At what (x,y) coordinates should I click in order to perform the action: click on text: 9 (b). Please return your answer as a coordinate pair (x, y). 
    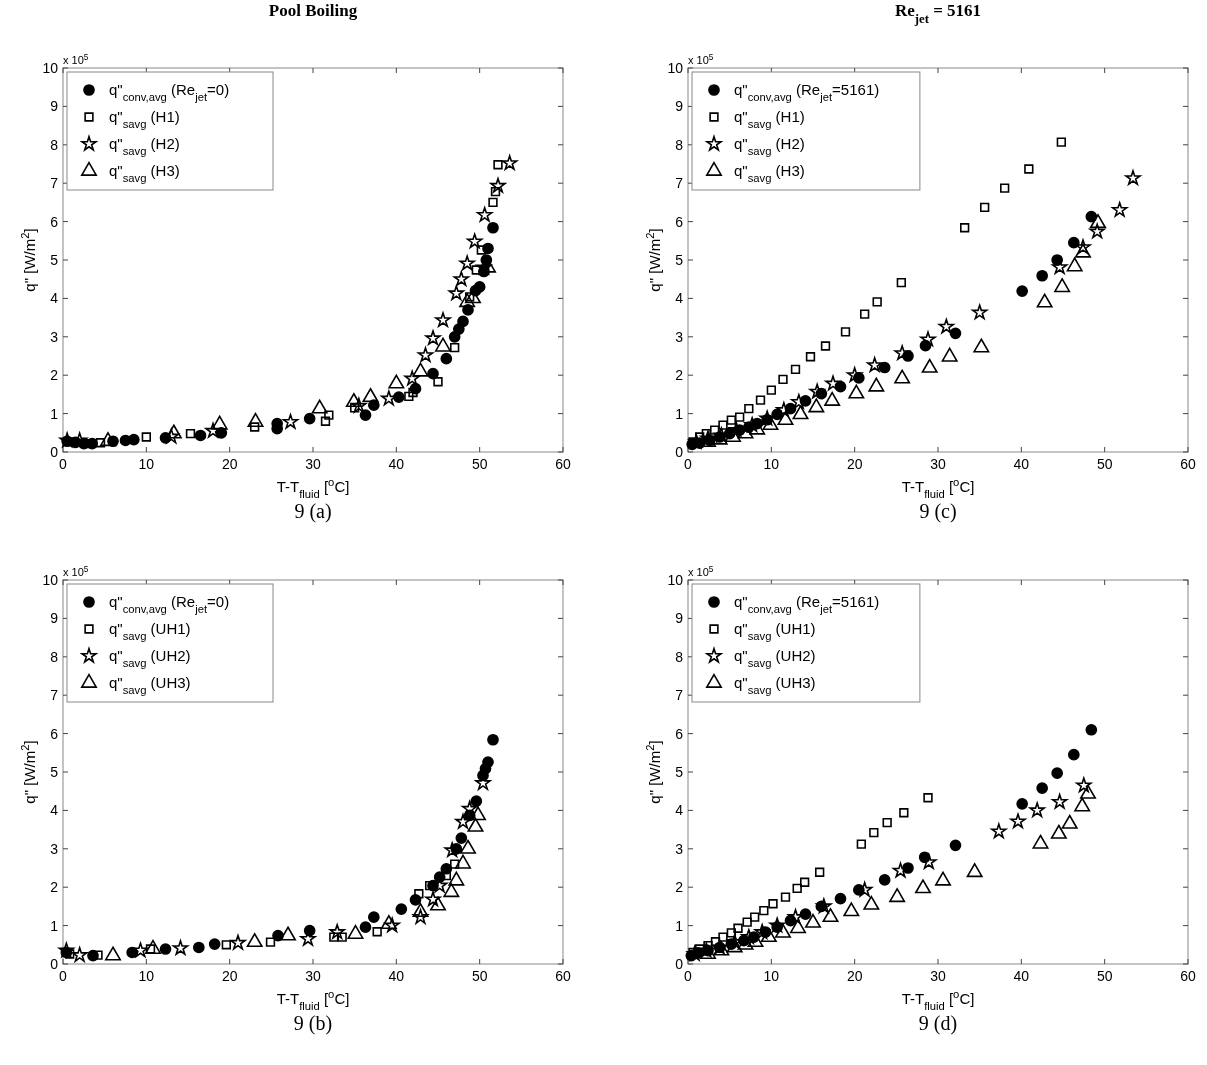
    Looking at the image, I should click on (313, 1023).